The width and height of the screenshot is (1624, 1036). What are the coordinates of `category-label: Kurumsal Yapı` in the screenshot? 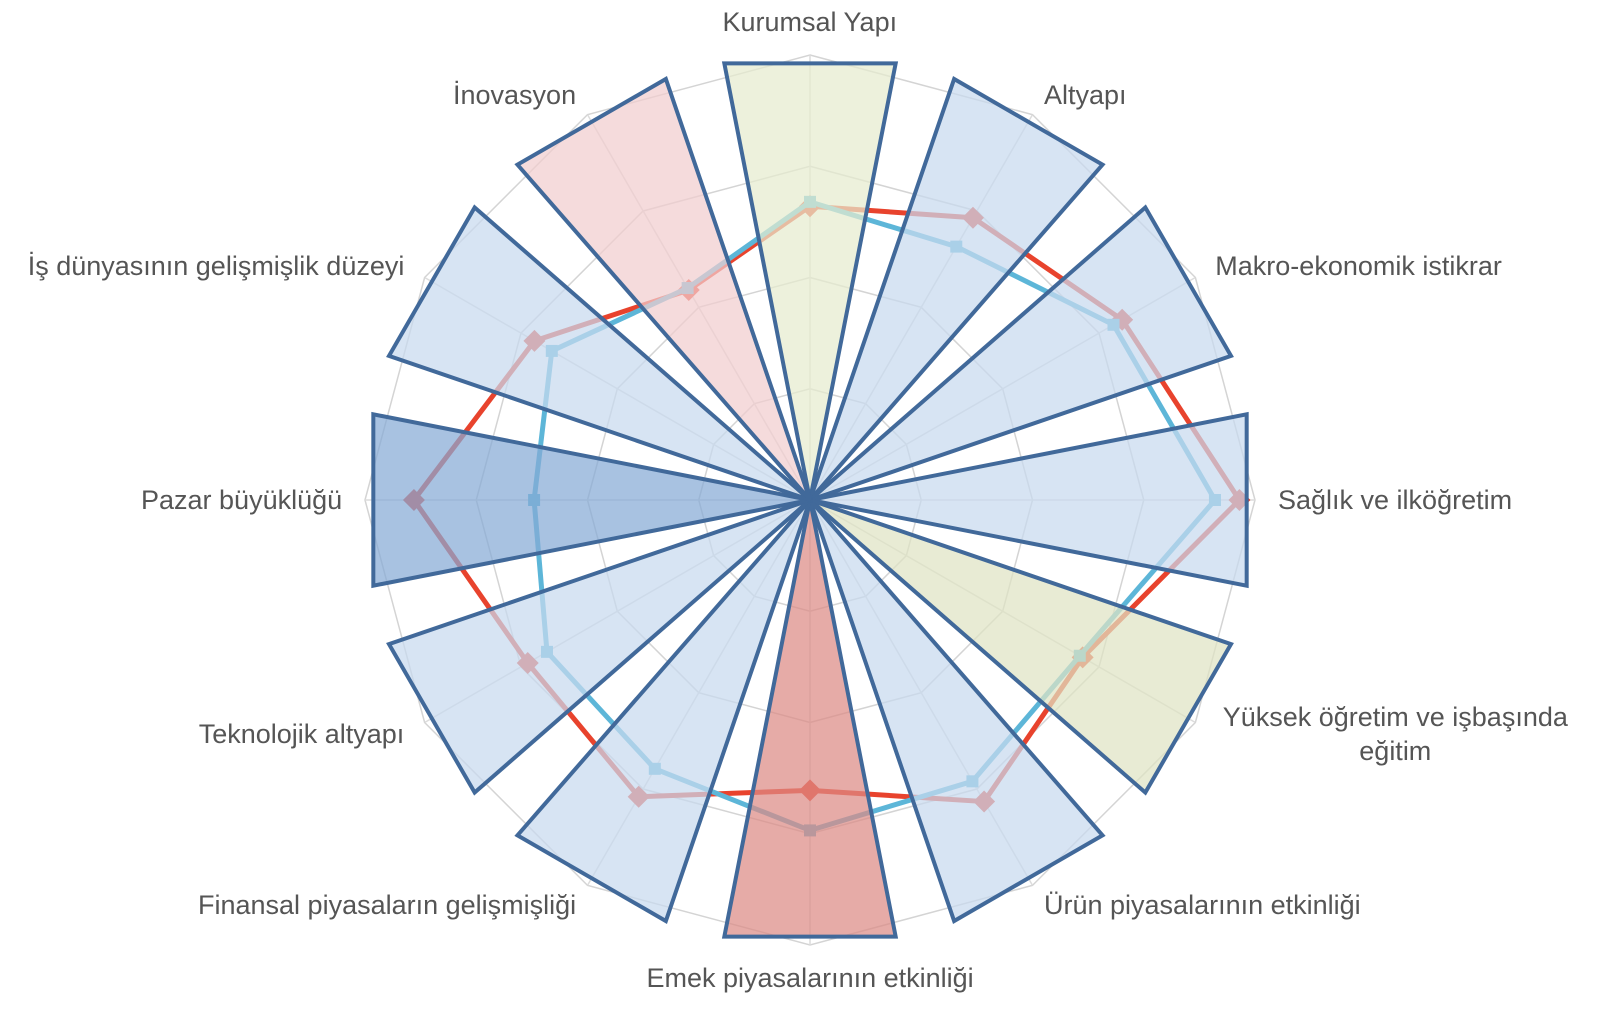 It's located at (810, 22).